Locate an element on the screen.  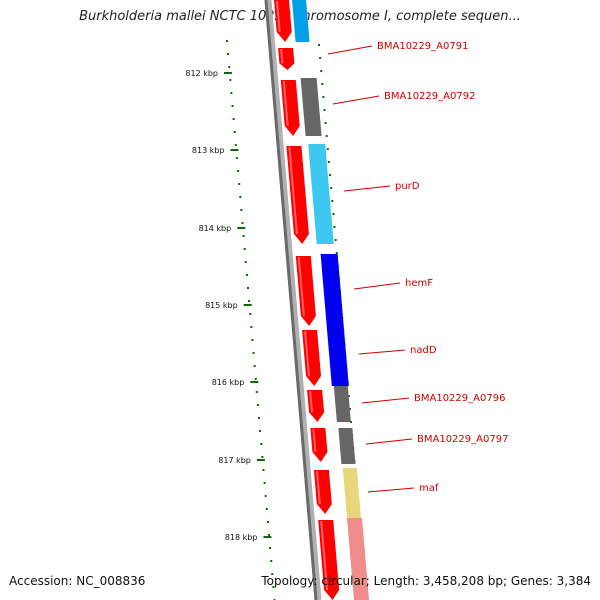
kbp-tick-label: 812 kbp is located at coordinates (201, 73).